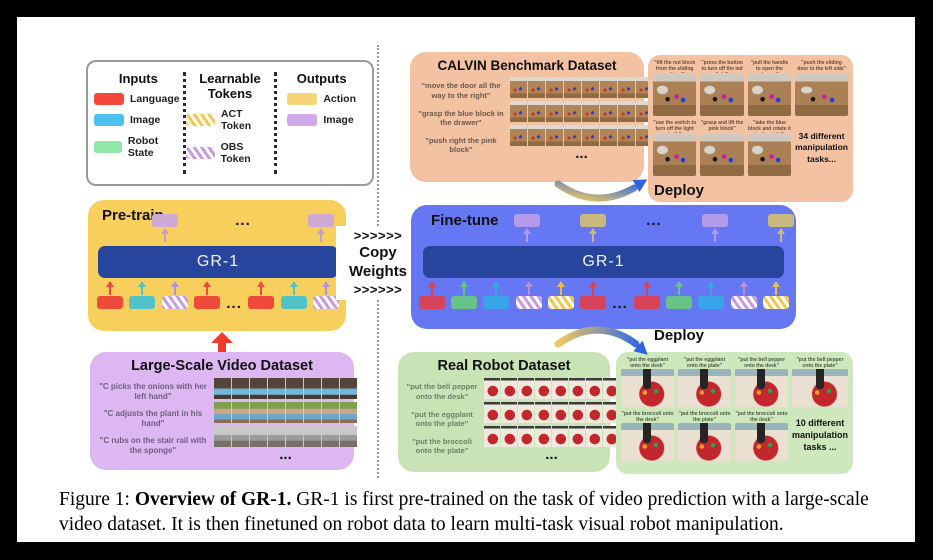 This screenshot has width=933, height=560. I want to click on result-item: "put the eggplant onto the desk", so click(647, 382).